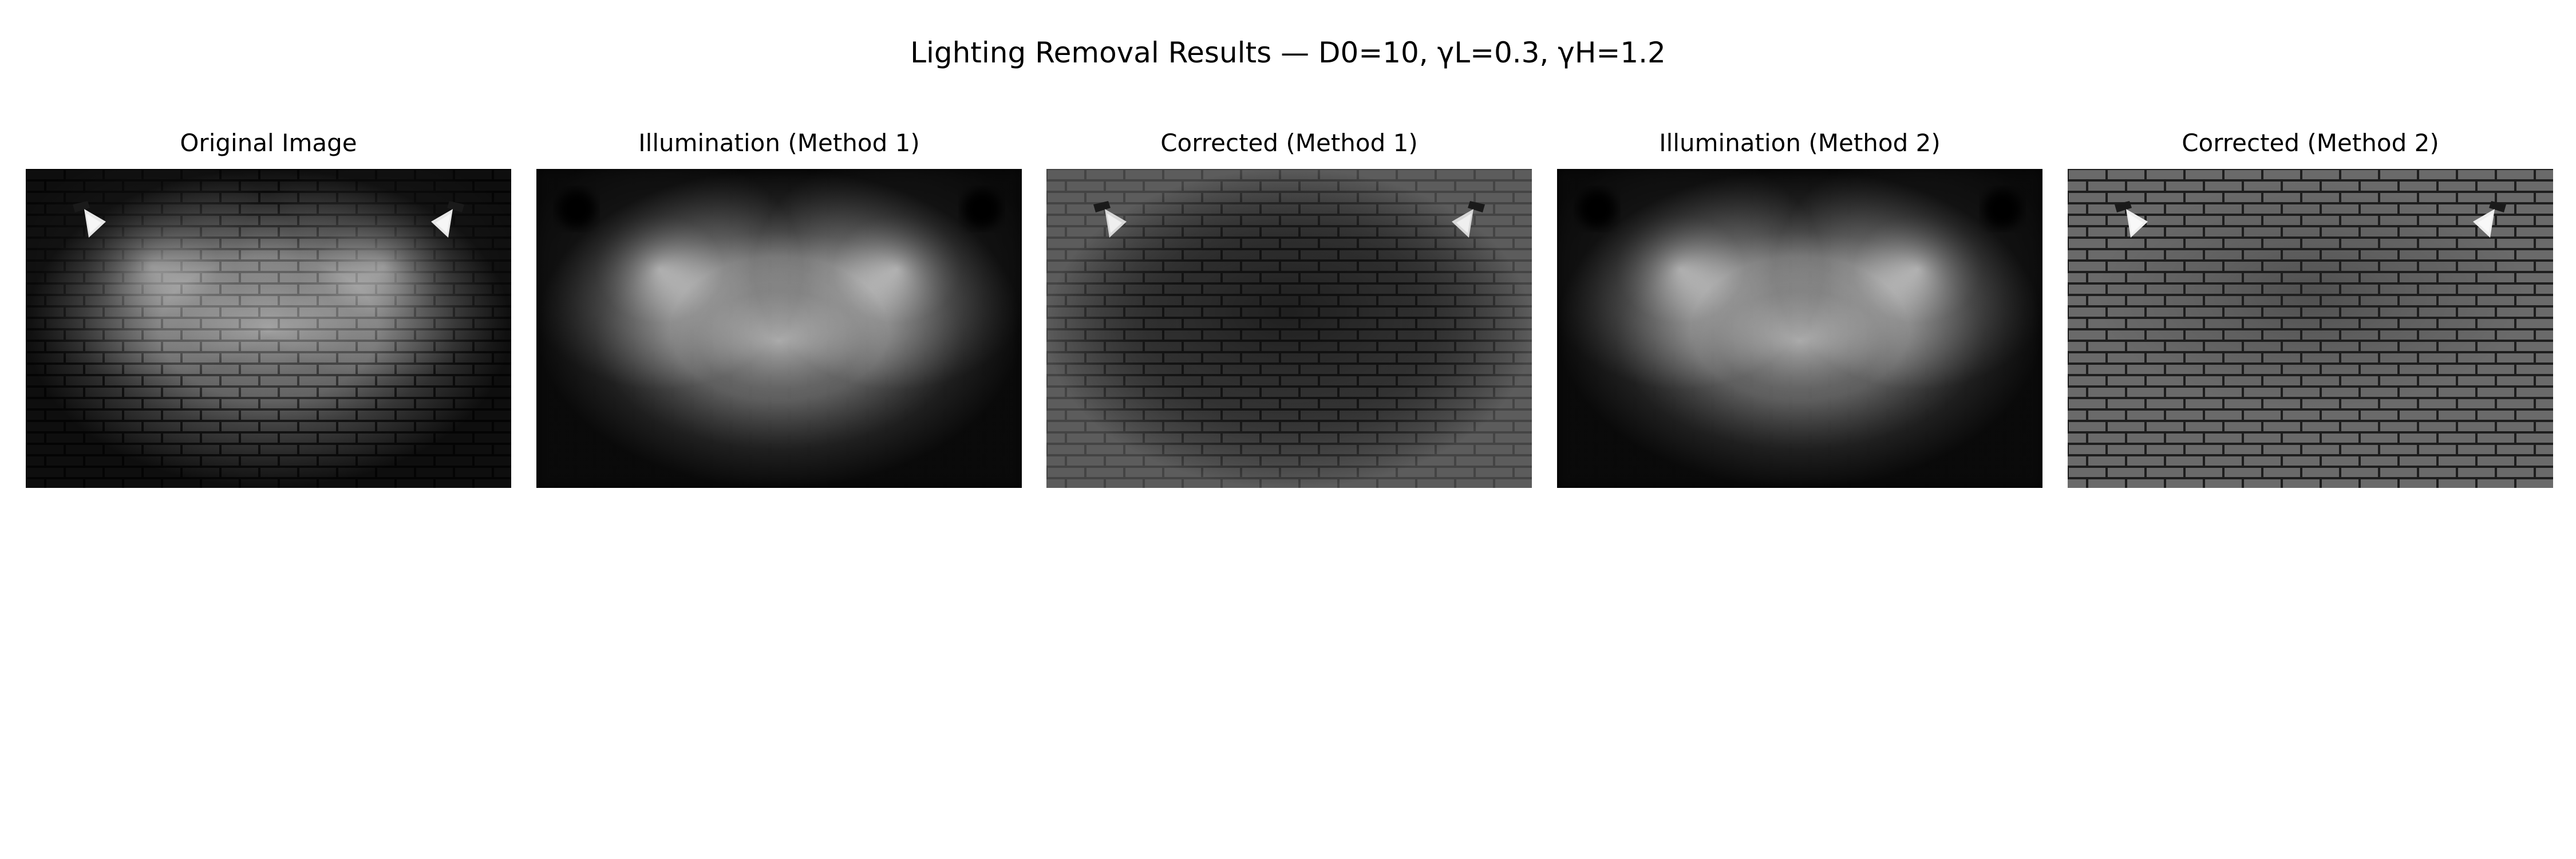 The height and width of the screenshot is (859, 2576). What do you see at coordinates (779, 143) in the screenshot?
I see `panel-title: Illumination (Method 1)` at bounding box center [779, 143].